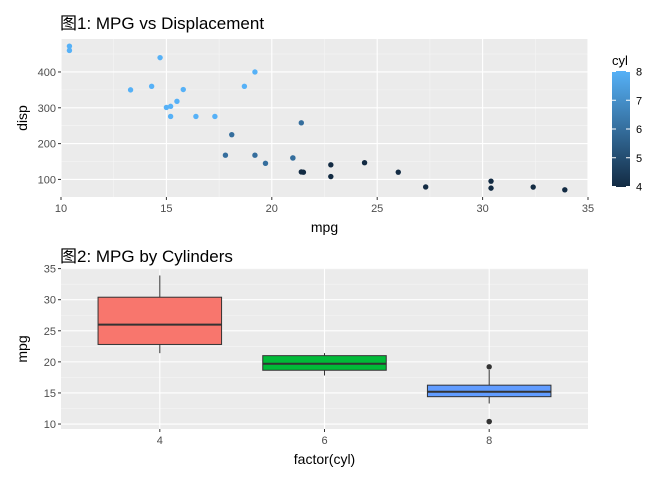 The image size is (672, 480). Describe the element at coordinates (639, 73) in the screenshot. I see `legend-tick-label: 8` at that location.